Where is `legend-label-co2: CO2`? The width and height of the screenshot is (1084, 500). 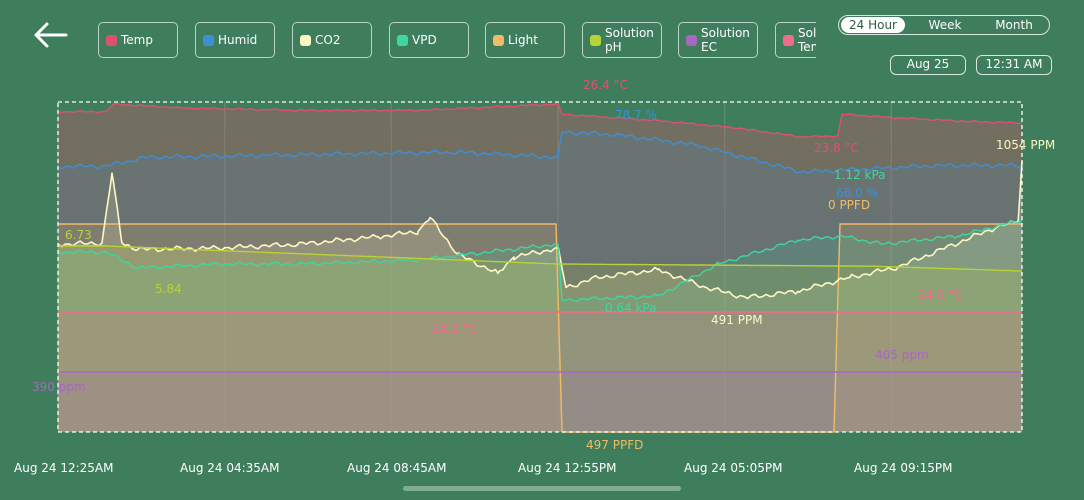
legend-label-co2: CO2 is located at coordinates (328, 40).